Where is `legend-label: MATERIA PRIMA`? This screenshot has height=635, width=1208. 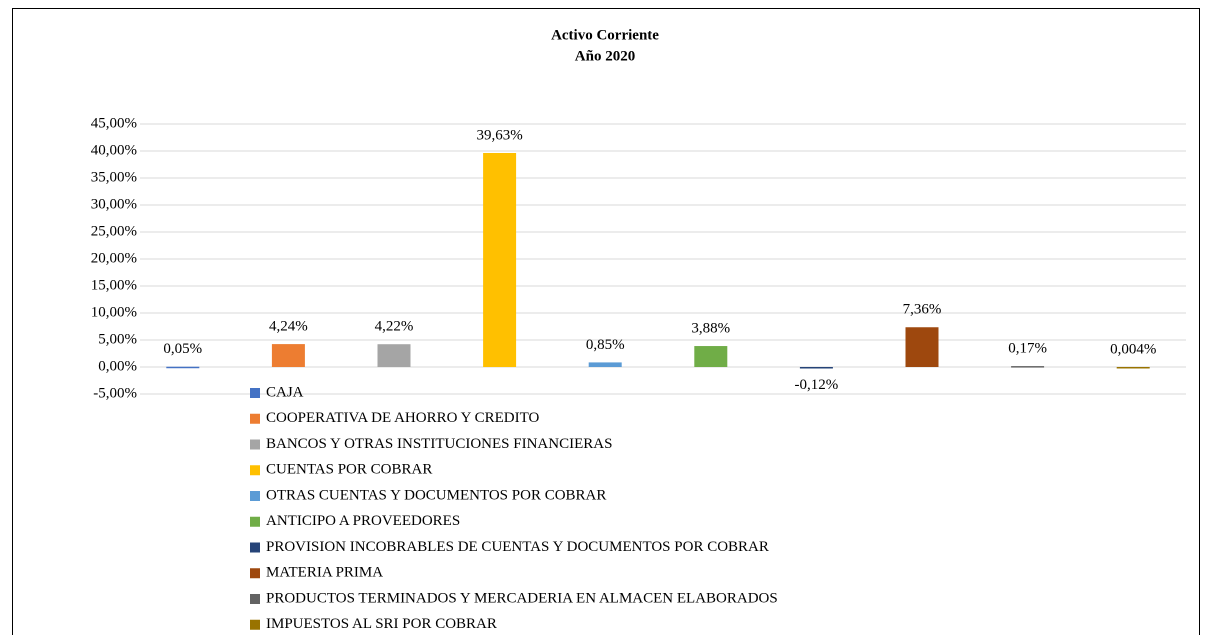 legend-label: MATERIA PRIMA is located at coordinates (324, 573).